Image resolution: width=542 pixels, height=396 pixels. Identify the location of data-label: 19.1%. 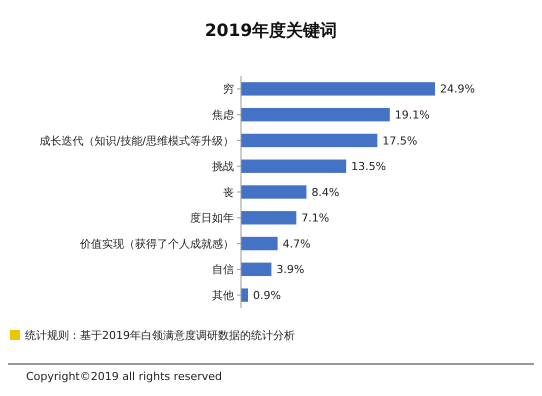
(412, 115).